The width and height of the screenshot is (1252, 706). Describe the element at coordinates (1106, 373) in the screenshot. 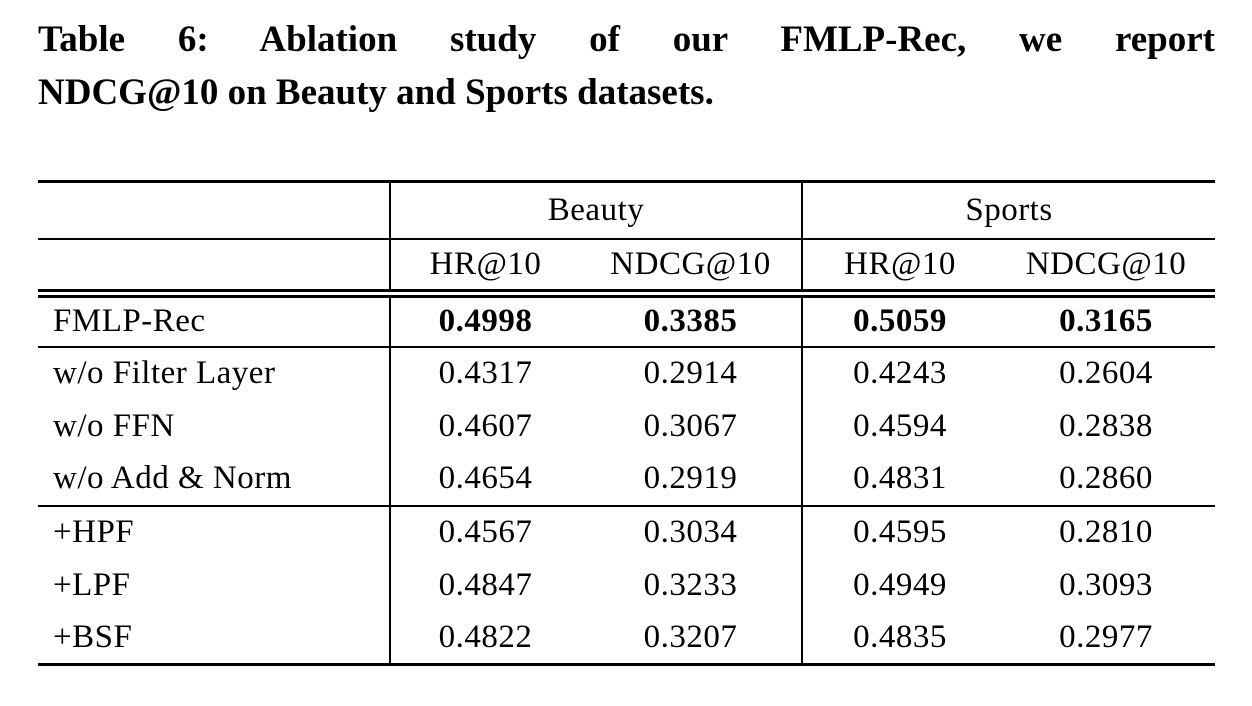

I see `metric-value: 0.2604` at that location.